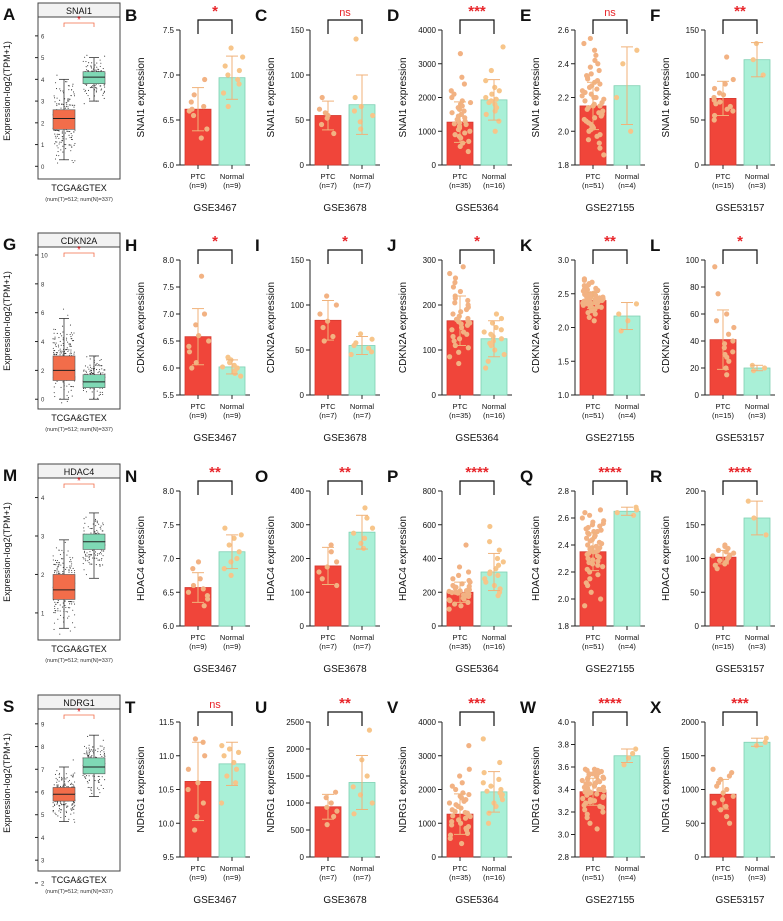 This screenshot has height=921, width=783. Describe the element at coordinates (169, 626) in the screenshot. I see `y-tick-label: 6.0` at that location.